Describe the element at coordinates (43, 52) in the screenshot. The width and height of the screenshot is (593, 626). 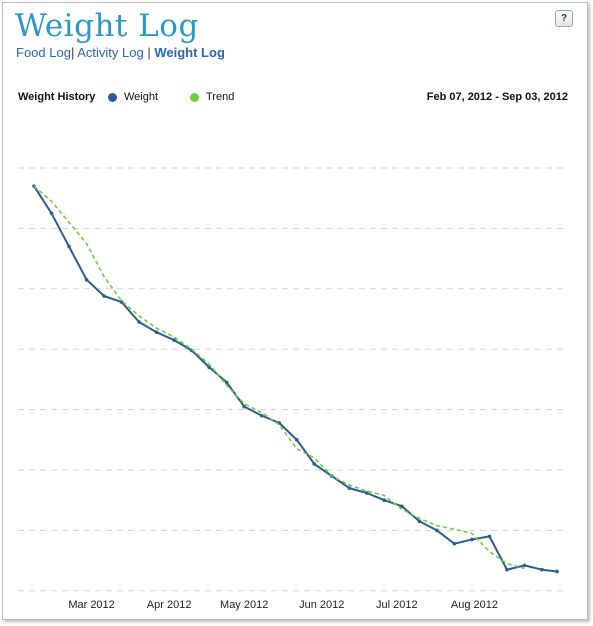
I see `nav-food-log: Food Log` at that location.